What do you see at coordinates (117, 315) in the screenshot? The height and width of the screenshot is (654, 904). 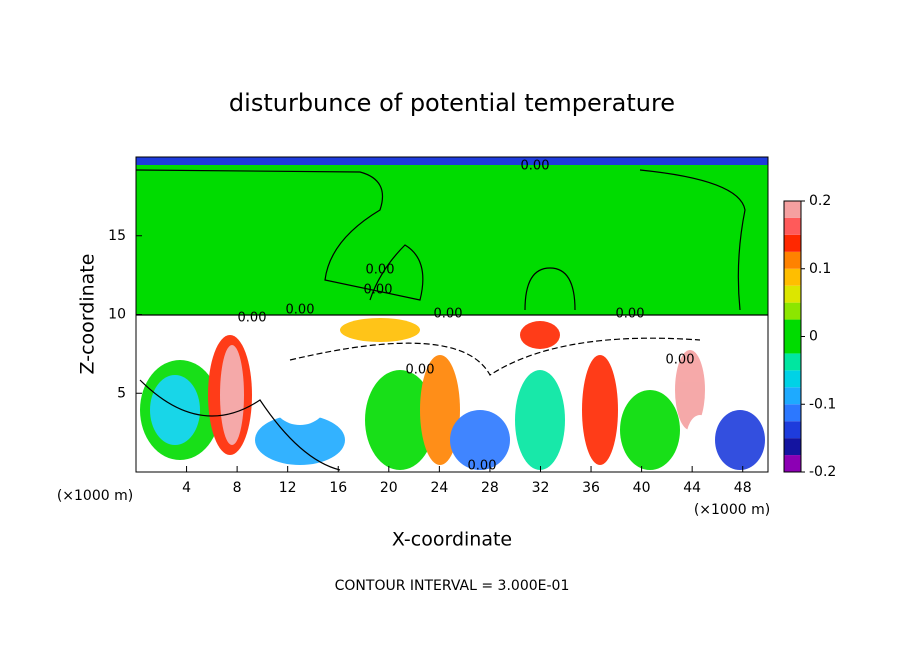 I see `y-tick-label: 10` at bounding box center [117, 315].